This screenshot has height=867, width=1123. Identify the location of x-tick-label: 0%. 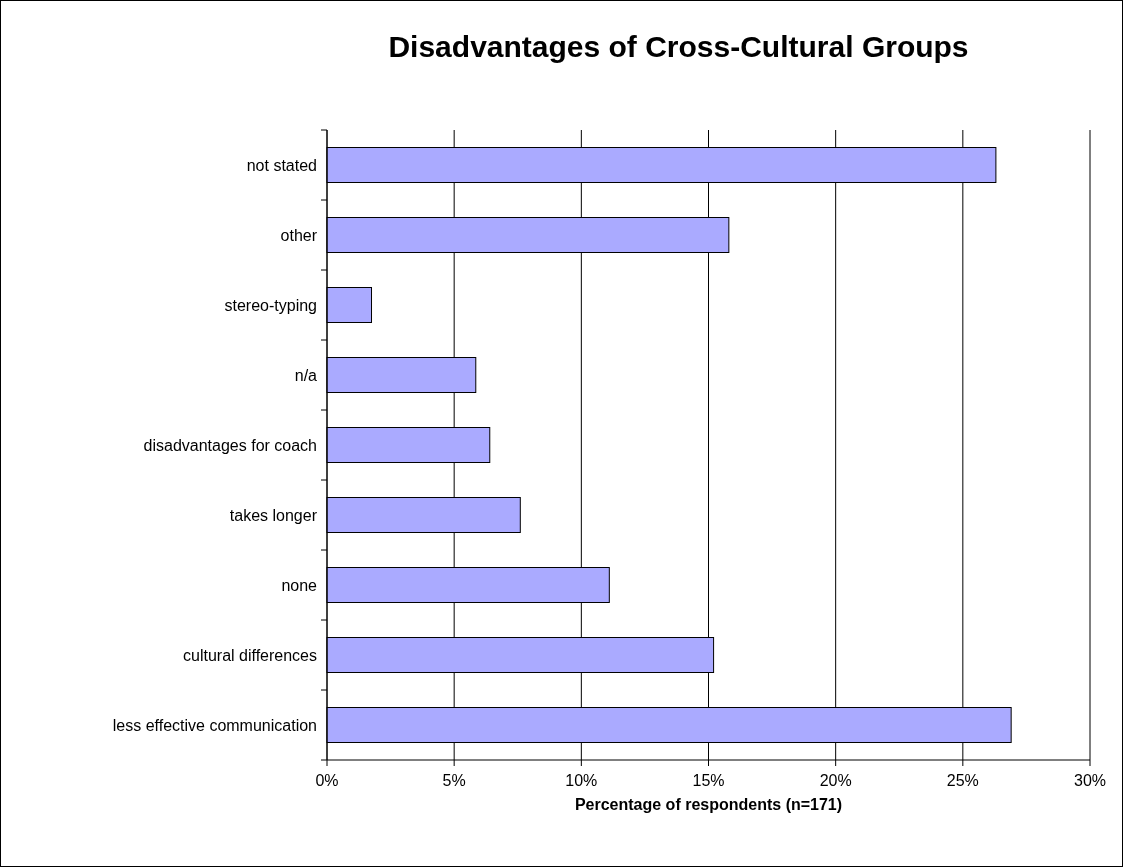
(327, 780).